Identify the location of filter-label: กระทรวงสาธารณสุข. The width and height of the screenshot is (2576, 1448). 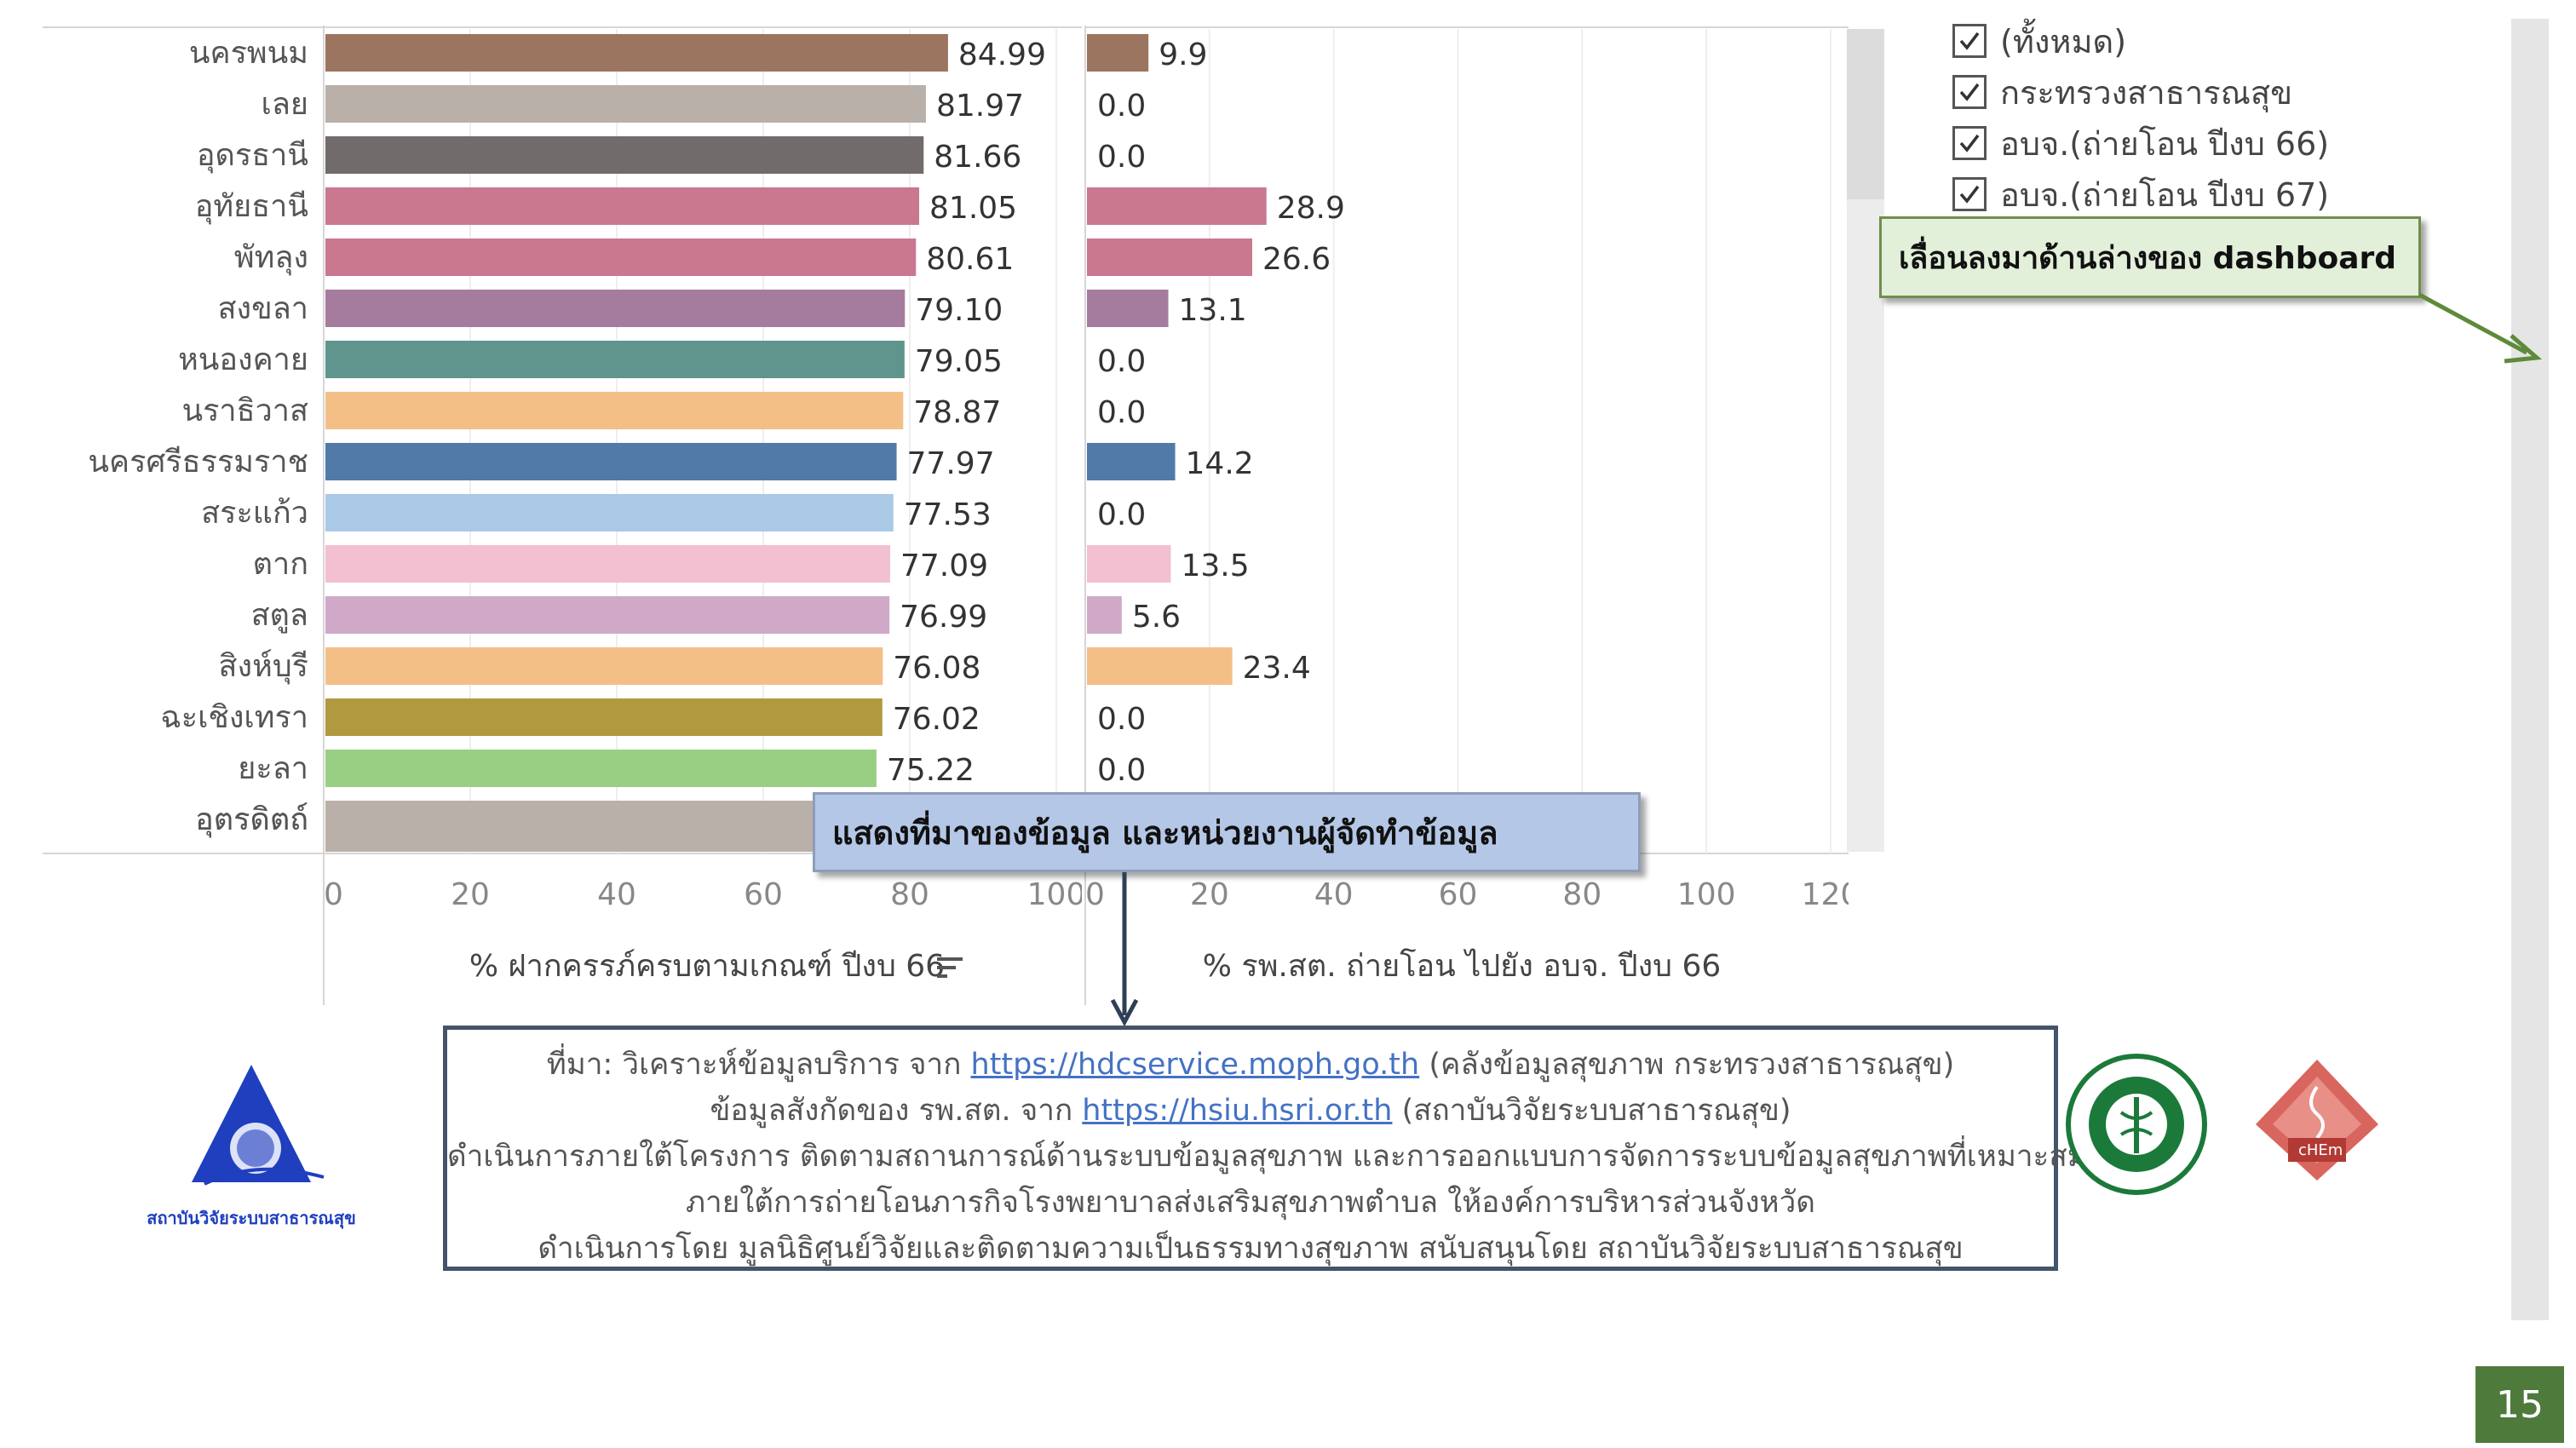
(2146, 92).